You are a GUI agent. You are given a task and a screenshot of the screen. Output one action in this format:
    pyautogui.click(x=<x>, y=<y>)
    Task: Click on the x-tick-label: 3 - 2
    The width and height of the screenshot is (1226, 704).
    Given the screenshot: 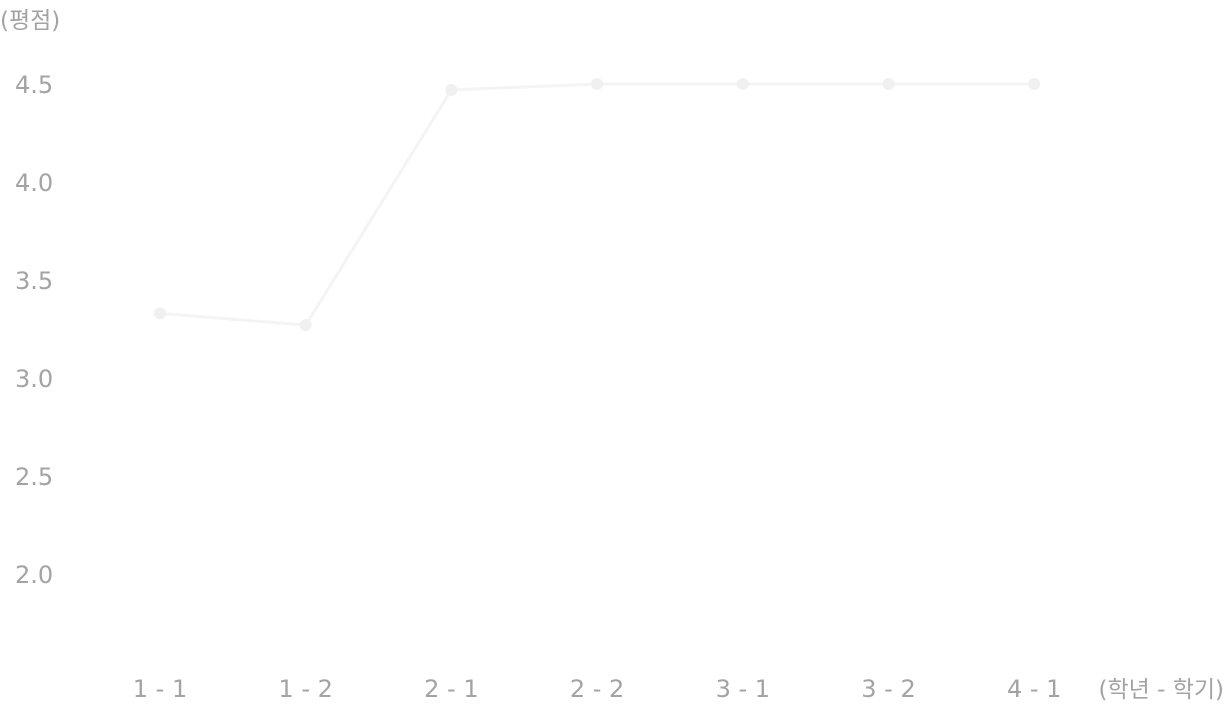 What is the action you would take?
    pyautogui.click(x=888, y=689)
    